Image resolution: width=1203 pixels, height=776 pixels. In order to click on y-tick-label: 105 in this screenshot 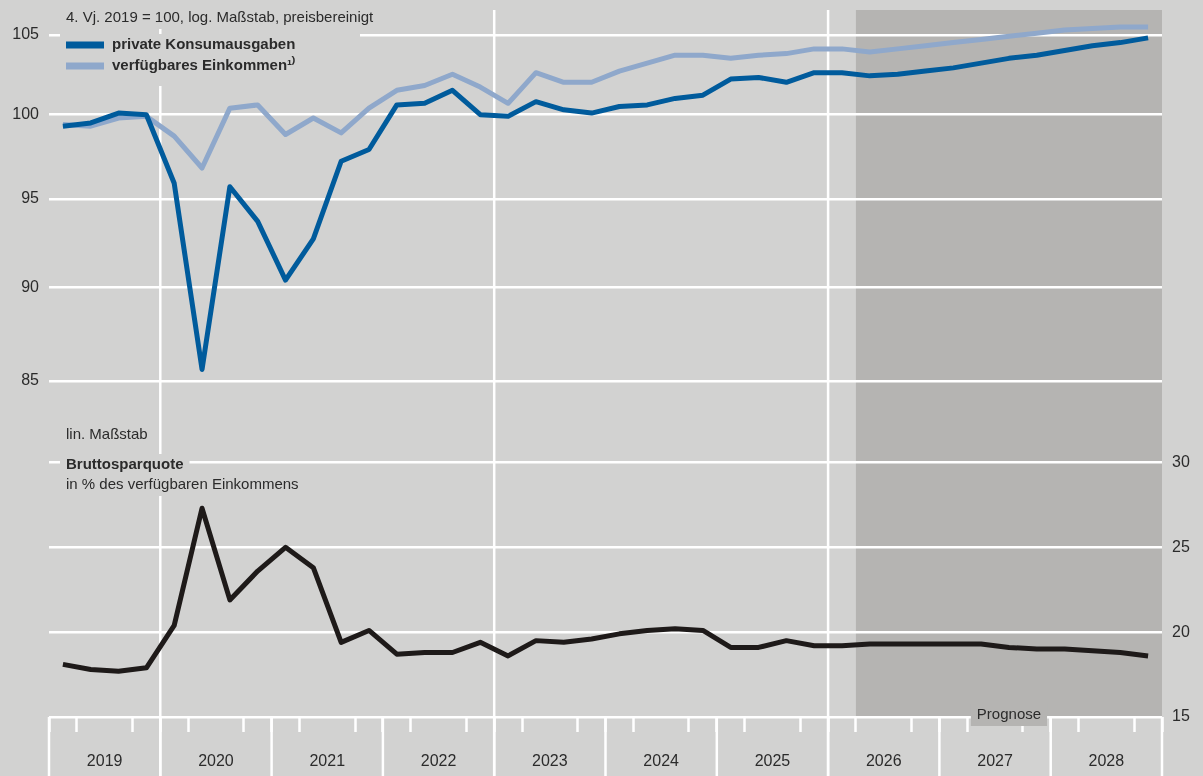, I will do `click(26, 34)`.